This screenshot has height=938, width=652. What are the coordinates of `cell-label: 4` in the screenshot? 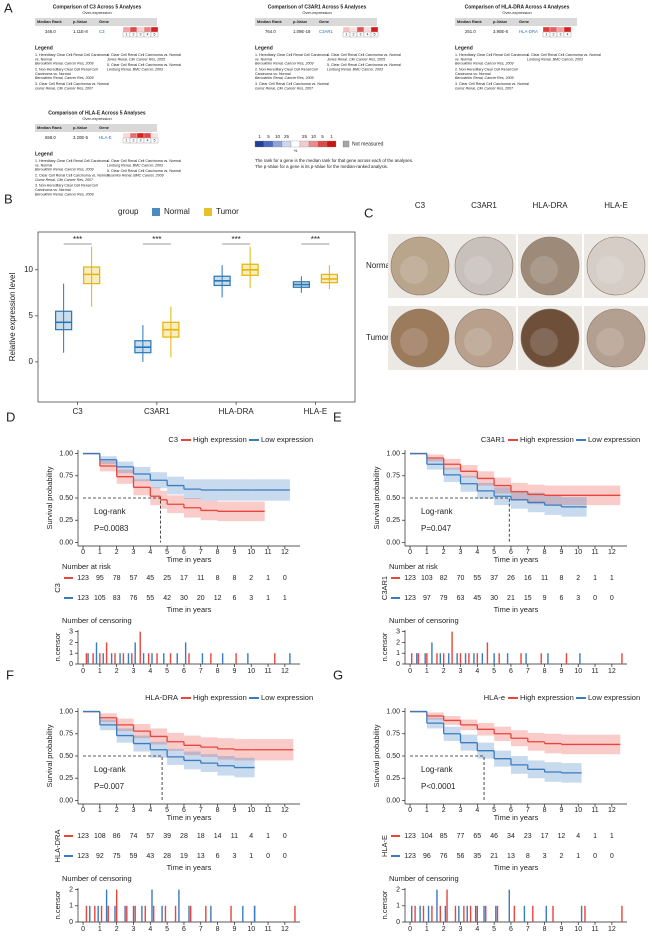 It's located at (368, 35).